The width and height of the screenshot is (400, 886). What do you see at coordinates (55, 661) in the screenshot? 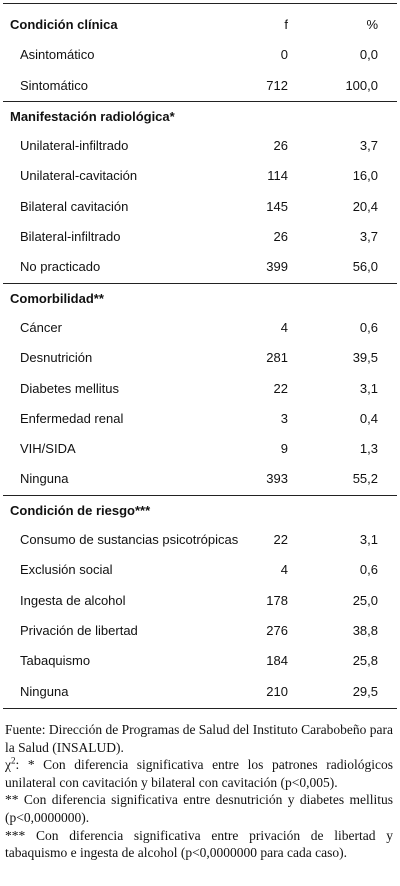
I see `row-label: Tabaquismo` at bounding box center [55, 661].